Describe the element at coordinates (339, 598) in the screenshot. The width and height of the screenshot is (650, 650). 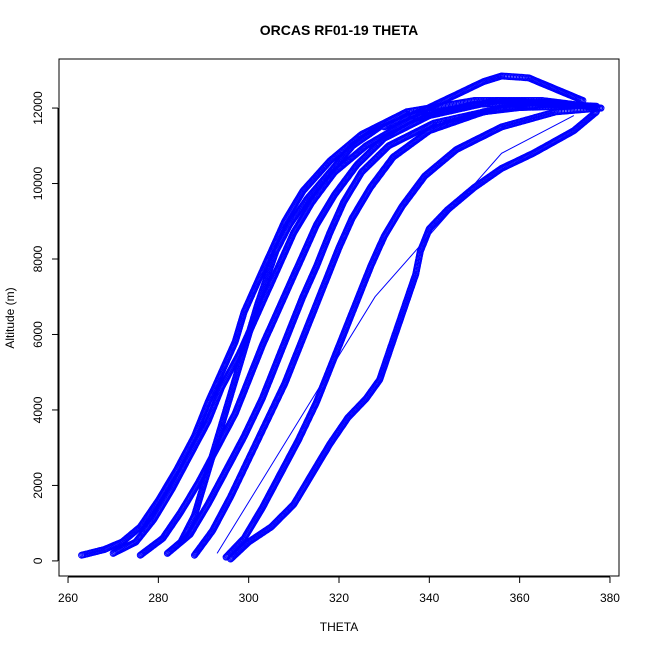
I see `x-tick-label: 320` at that location.